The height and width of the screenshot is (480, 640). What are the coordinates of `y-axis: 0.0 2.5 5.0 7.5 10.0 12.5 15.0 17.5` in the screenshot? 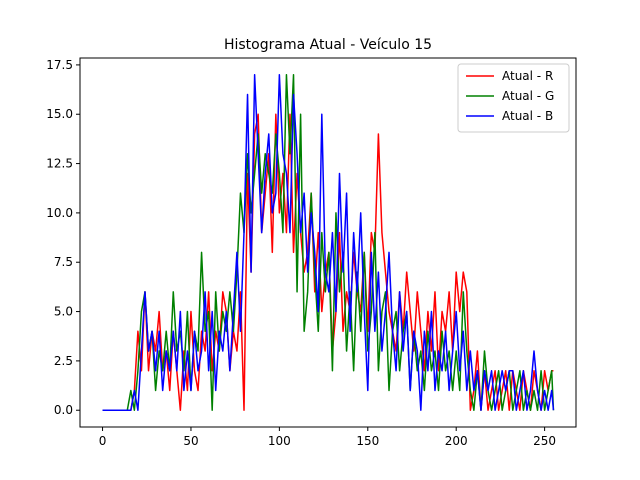 It's located at (63, 237).